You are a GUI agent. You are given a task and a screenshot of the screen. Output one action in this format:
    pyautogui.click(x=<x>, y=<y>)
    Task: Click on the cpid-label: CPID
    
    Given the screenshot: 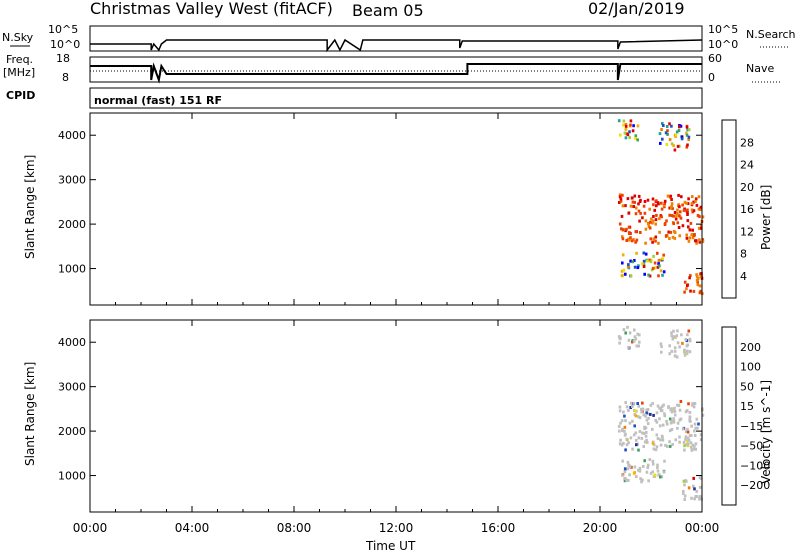 What is the action you would take?
    pyautogui.click(x=20, y=95)
    